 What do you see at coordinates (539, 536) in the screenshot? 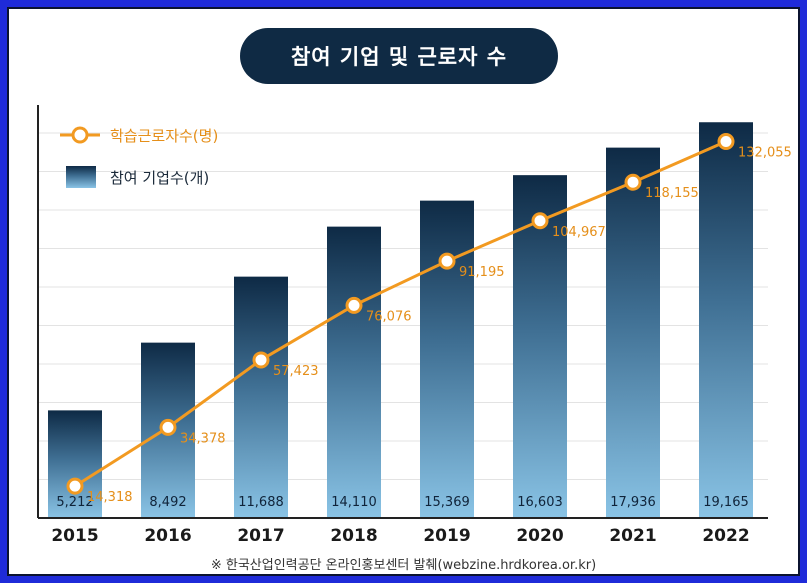
I see `x-tick-label: 2020` at bounding box center [539, 536].